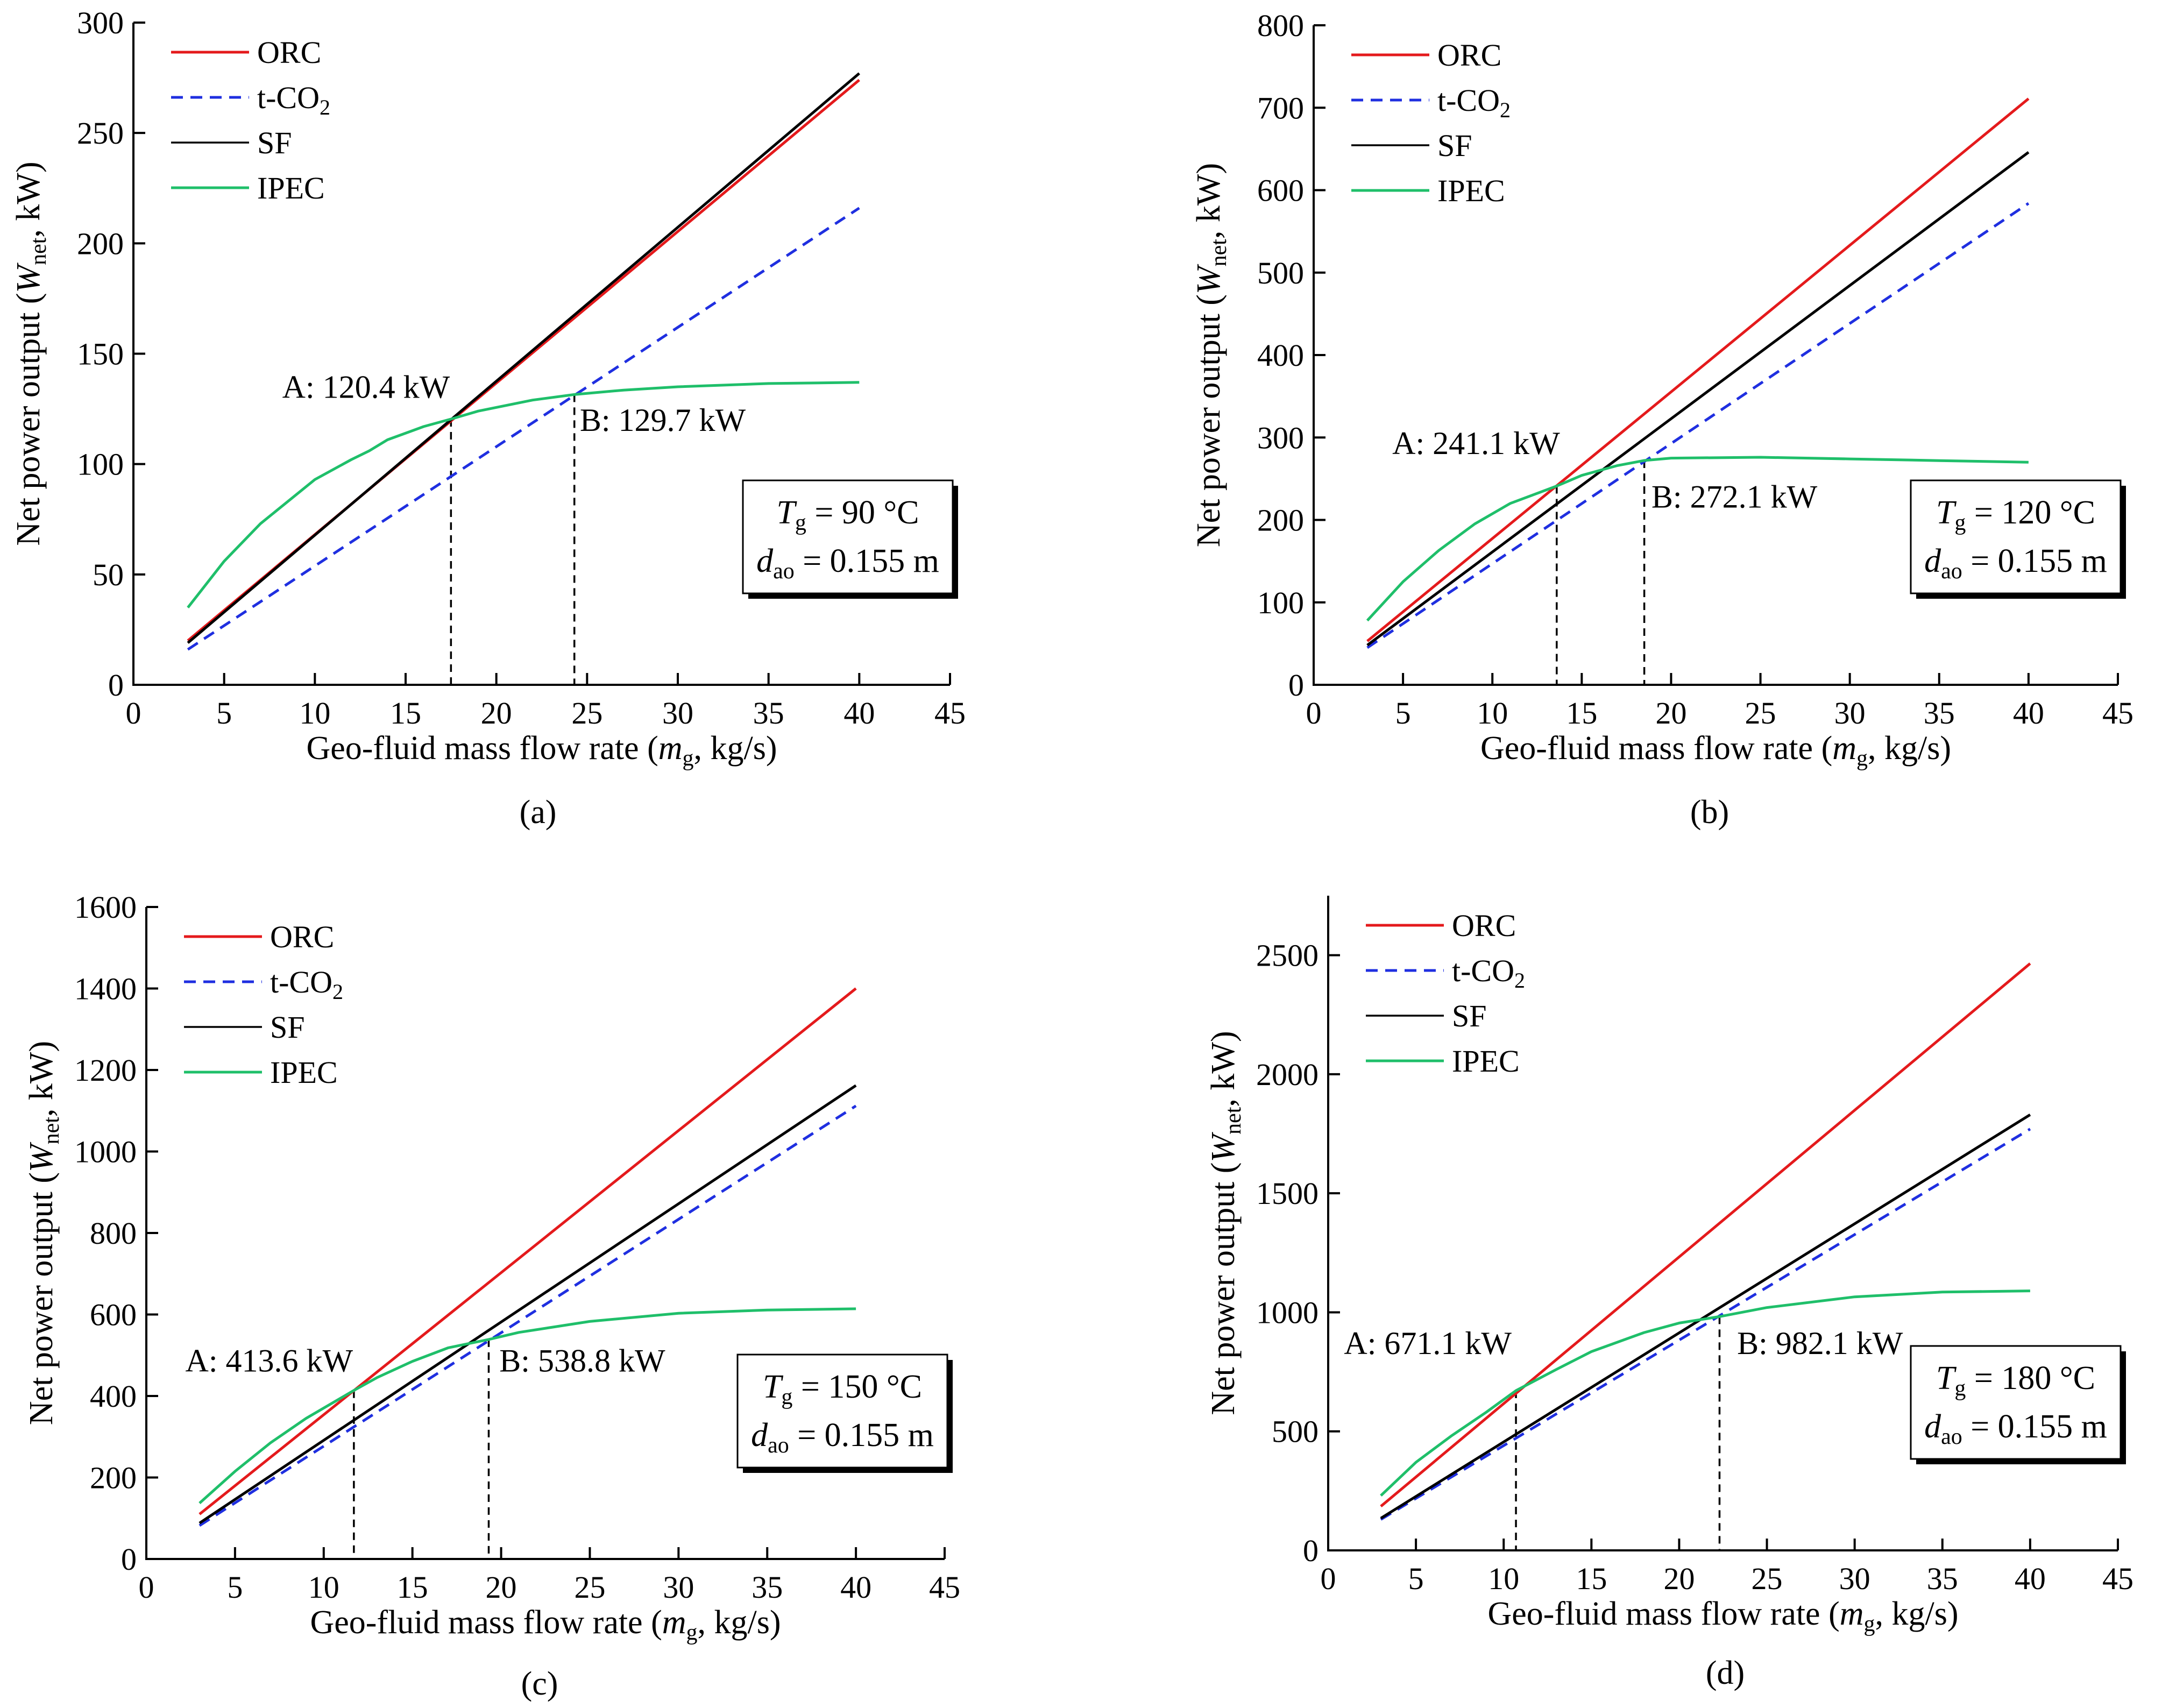  I want to click on panel-label: (b), so click(1709, 813).